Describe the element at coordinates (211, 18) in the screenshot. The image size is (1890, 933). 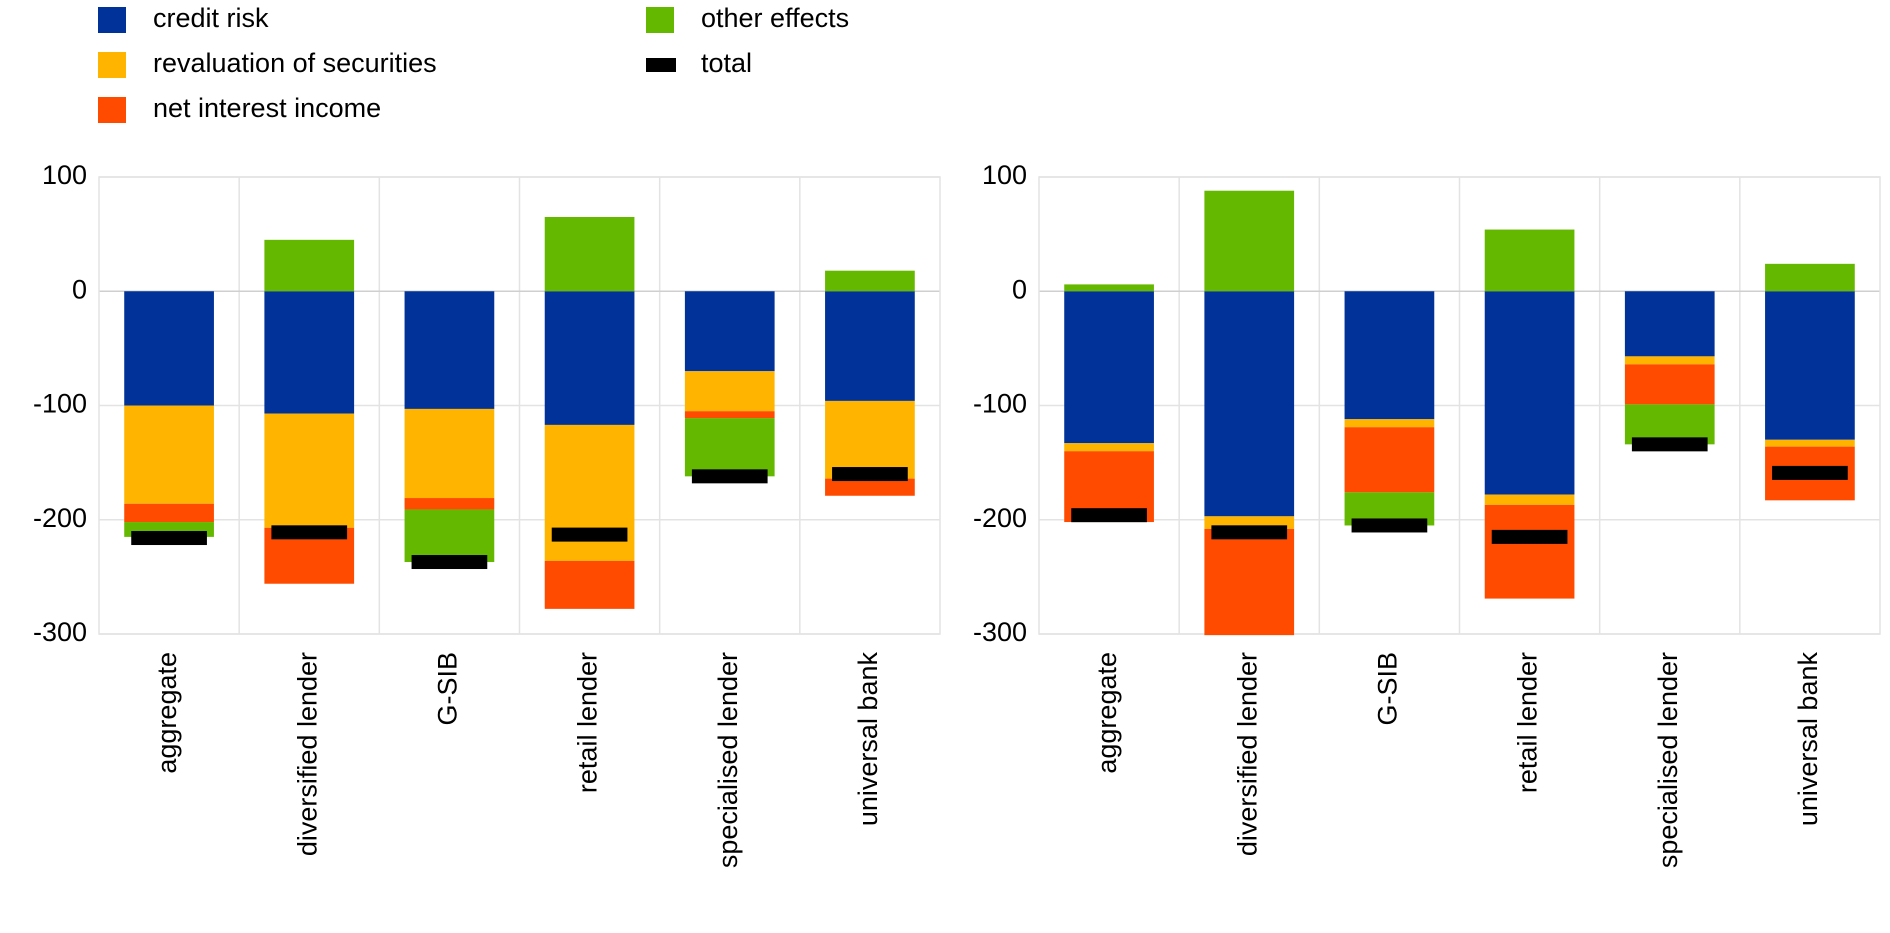
I see `legend-label: credit risk` at that location.